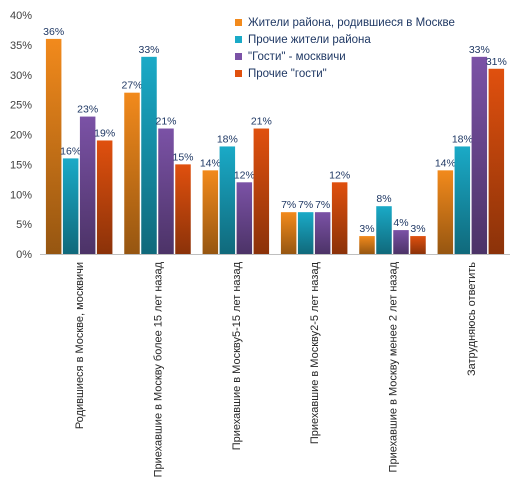 Image resolution: width=527 pixels, height=480 pixels. Describe the element at coordinates (21, 195) in the screenshot. I see `y-tick-label: 10%` at that location.